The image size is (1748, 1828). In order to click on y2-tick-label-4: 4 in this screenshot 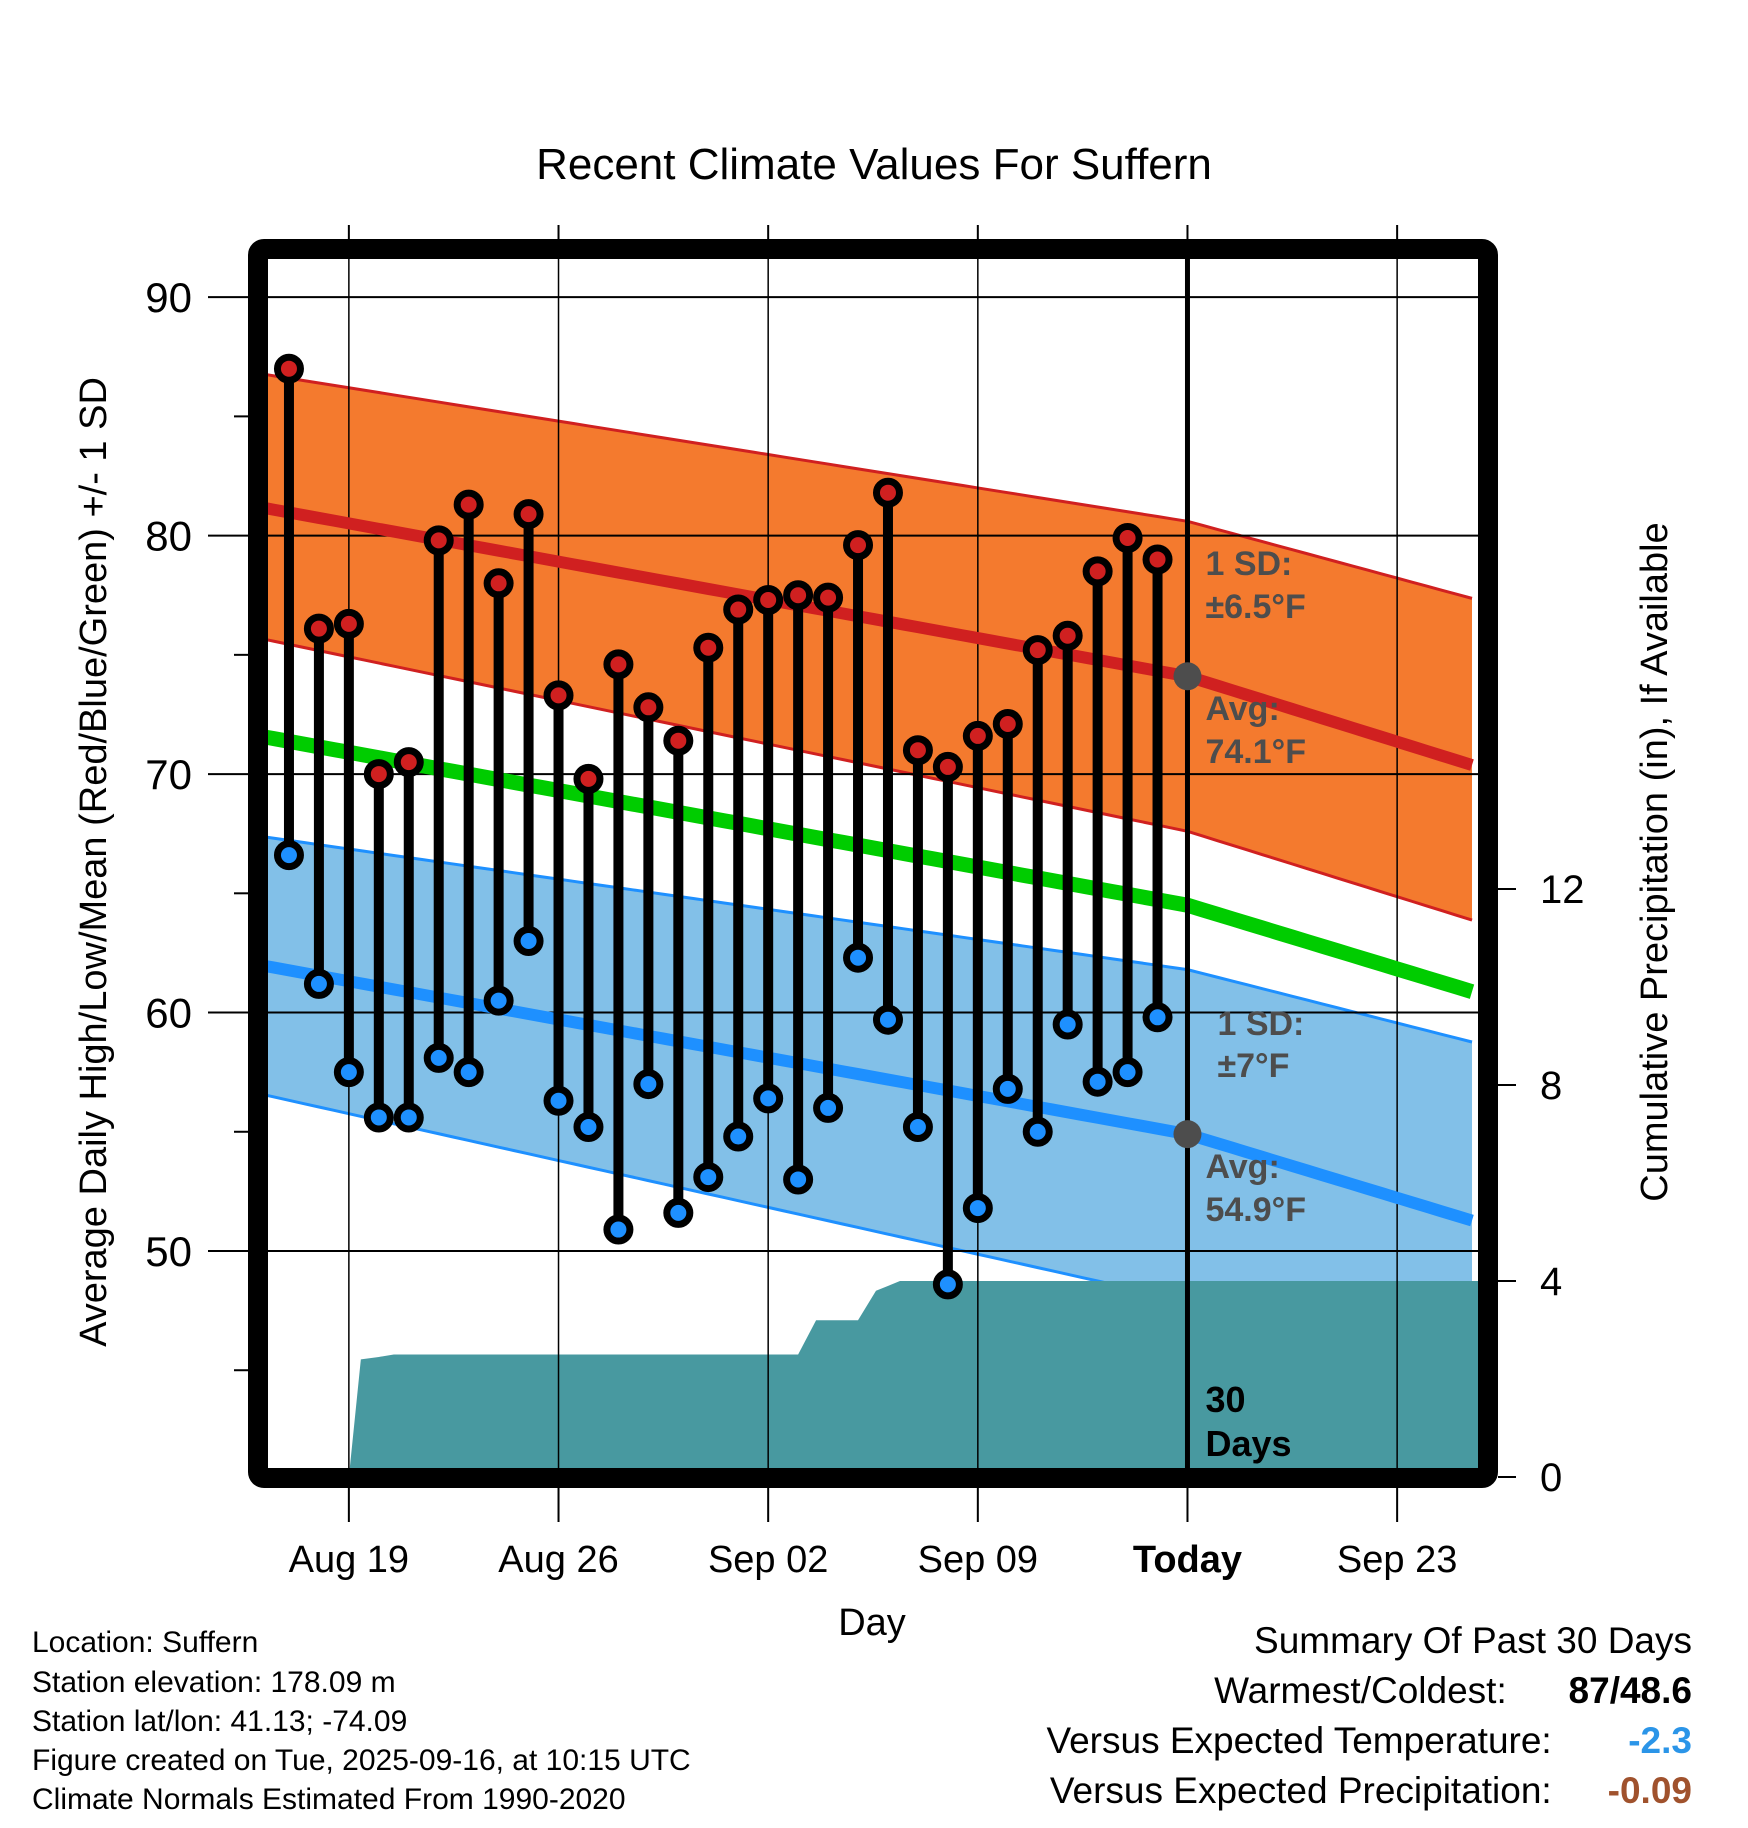, I will do `click(1551, 1282)`.